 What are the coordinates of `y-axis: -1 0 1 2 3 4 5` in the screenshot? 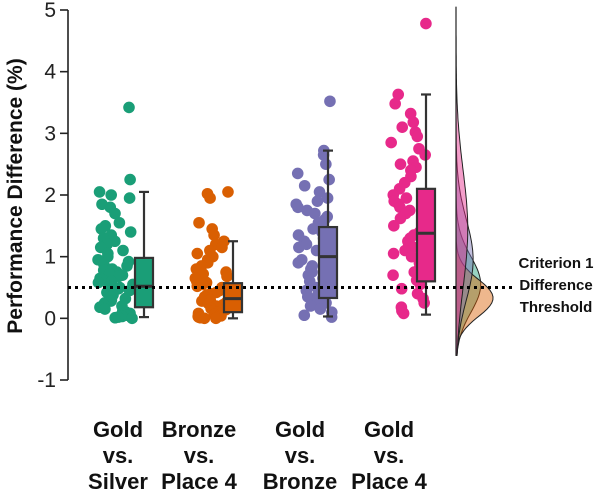 It's located at (53, 196).